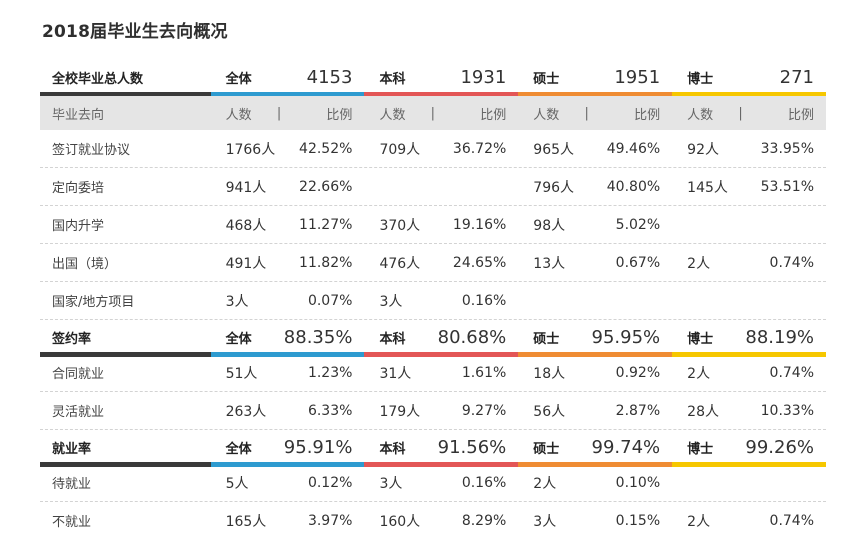  I want to click on count-value: 92人, so click(703, 149).